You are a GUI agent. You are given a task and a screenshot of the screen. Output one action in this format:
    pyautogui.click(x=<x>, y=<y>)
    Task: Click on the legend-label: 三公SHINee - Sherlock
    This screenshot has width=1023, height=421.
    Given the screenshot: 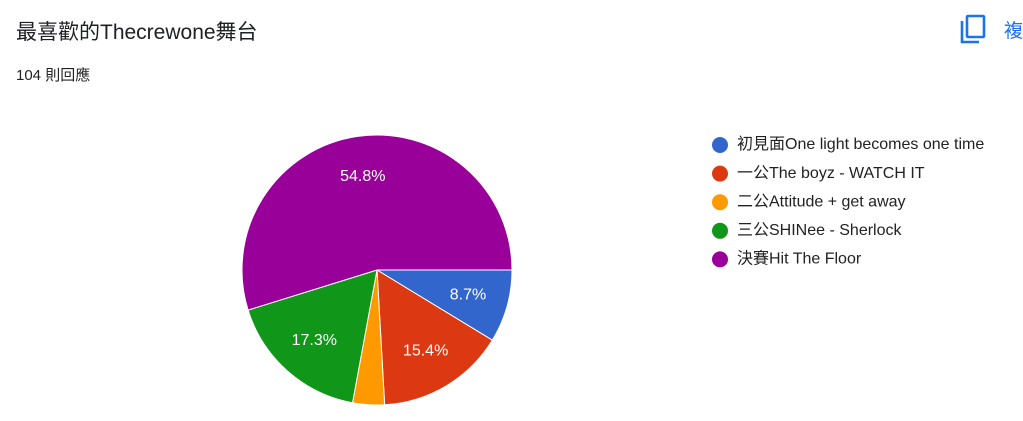 What is the action you would take?
    pyautogui.click(x=819, y=230)
    